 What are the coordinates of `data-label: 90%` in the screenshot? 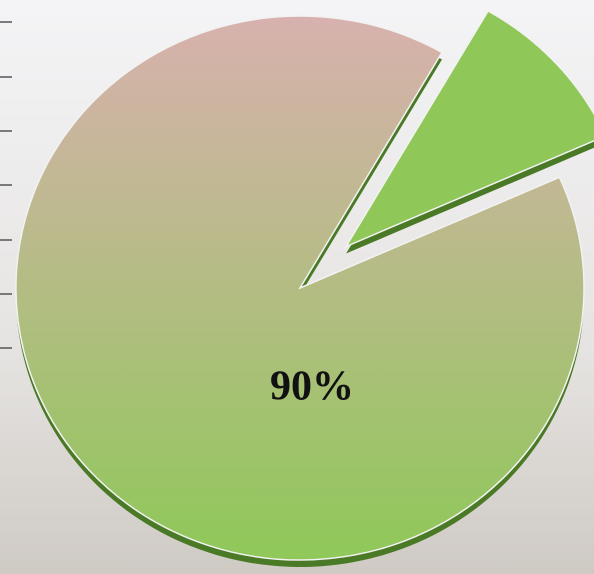 It's located at (312, 387).